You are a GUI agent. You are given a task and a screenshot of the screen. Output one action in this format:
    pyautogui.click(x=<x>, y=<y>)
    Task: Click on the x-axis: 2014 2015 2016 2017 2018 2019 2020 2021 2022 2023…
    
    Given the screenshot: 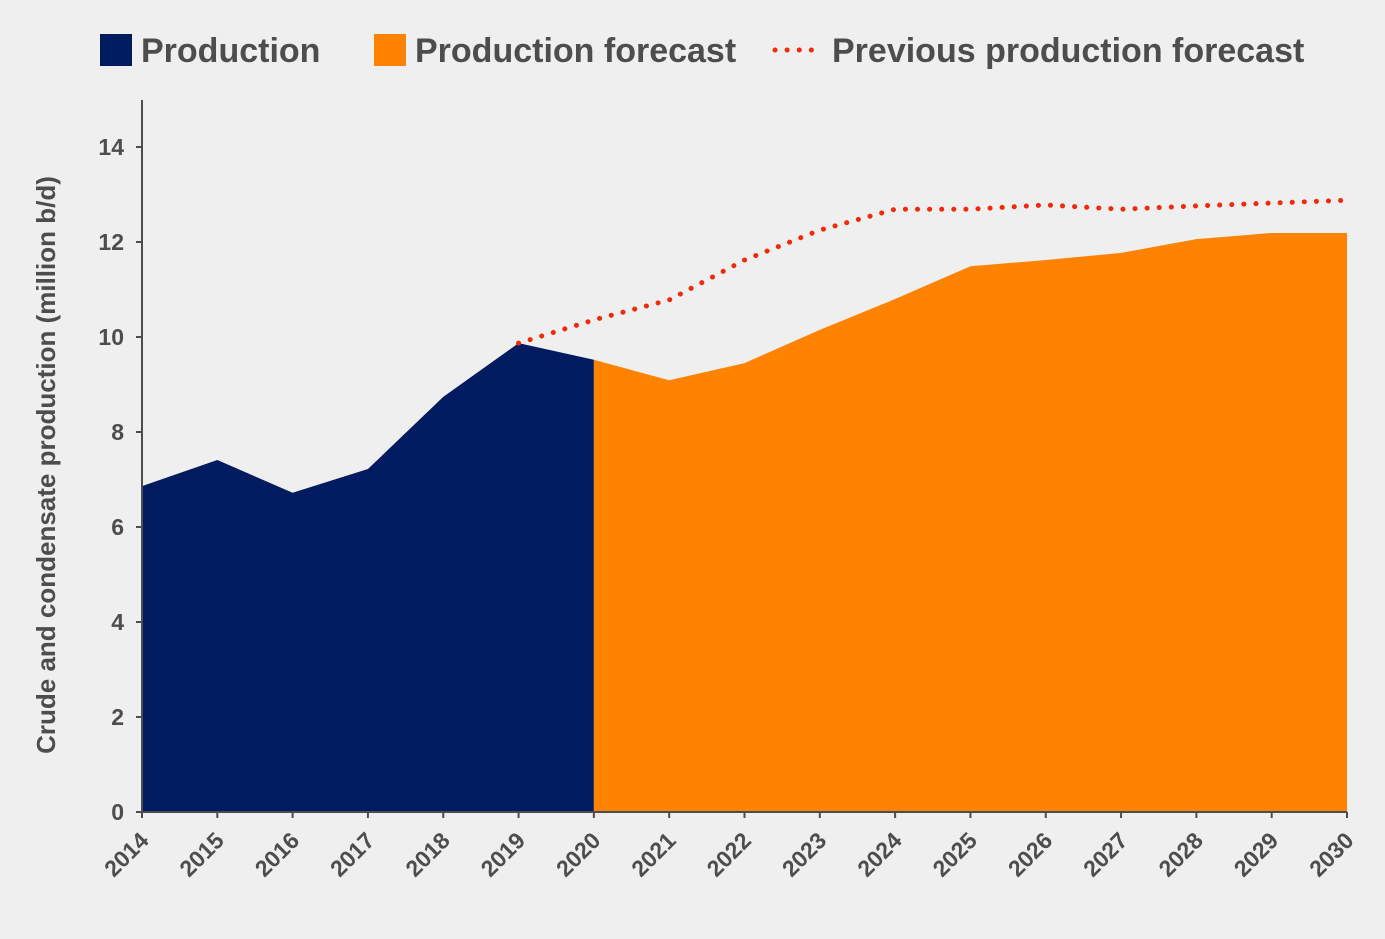 What is the action you would take?
    pyautogui.click(x=729, y=846)
    